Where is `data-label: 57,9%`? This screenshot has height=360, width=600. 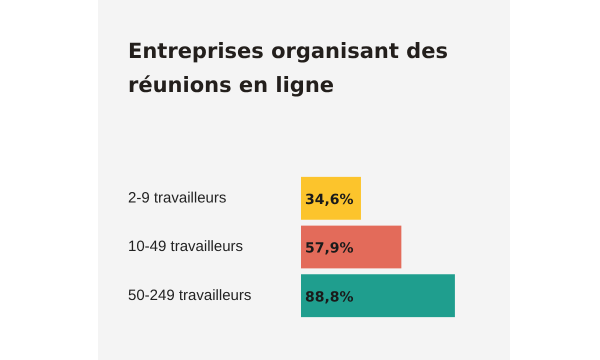
data-label: 57,9% is located at coordinates (329, 248).